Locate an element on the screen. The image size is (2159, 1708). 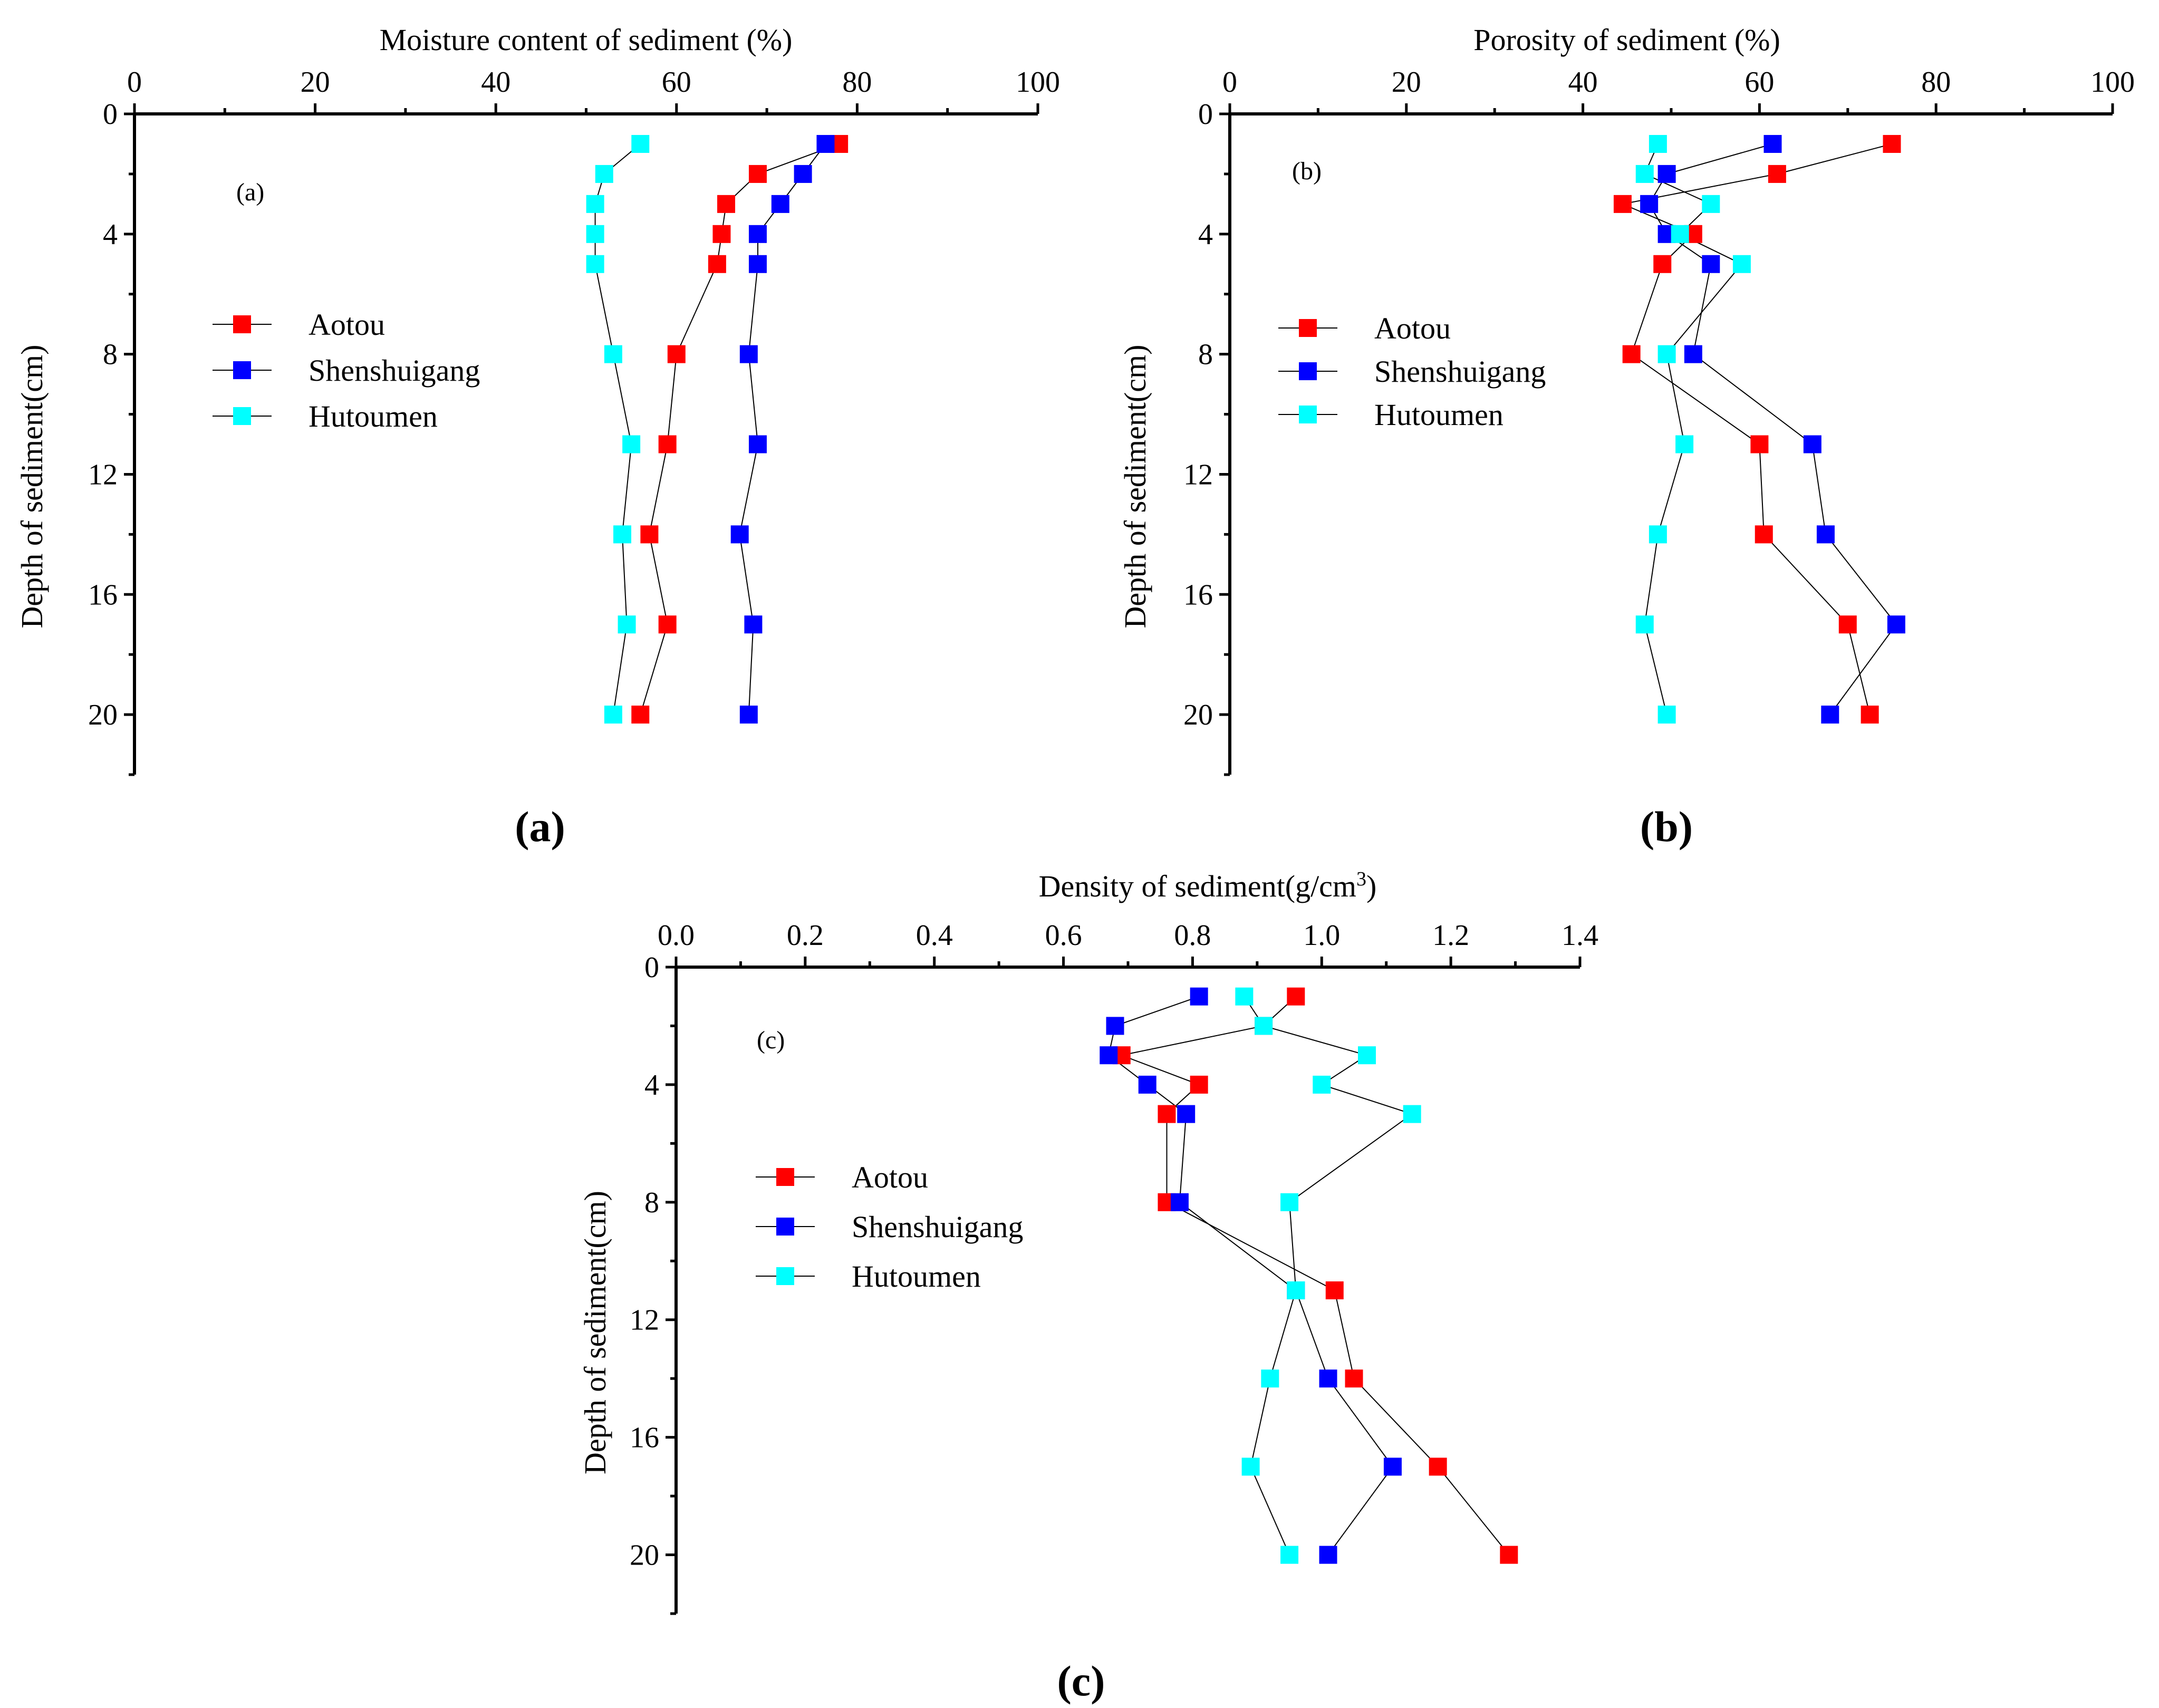
x-tick-label: 1.2 is located at coordinates (1450, 935).